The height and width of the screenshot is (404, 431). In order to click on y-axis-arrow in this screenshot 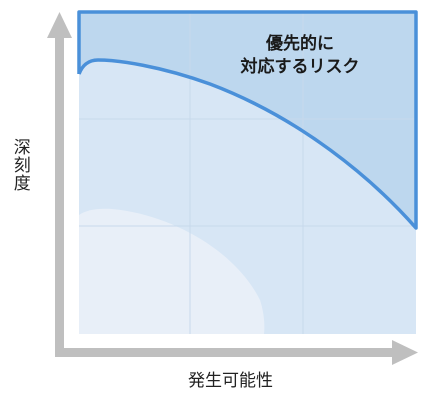, I will do `click(59, 184)`.